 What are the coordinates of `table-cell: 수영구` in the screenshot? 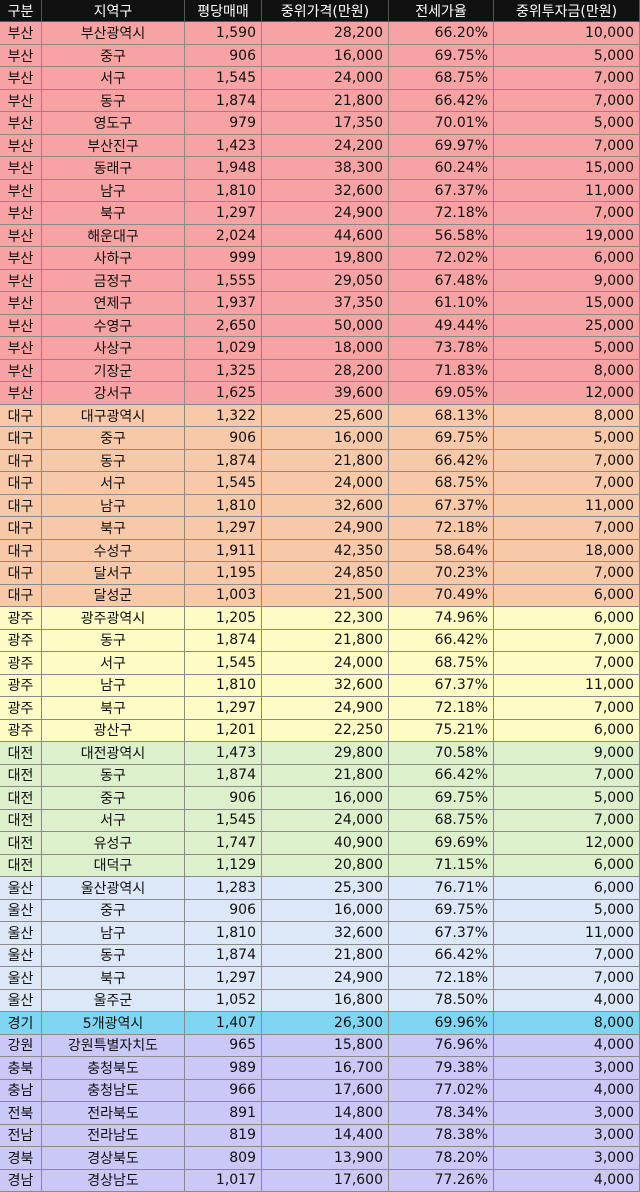 It's located at (113, 326).